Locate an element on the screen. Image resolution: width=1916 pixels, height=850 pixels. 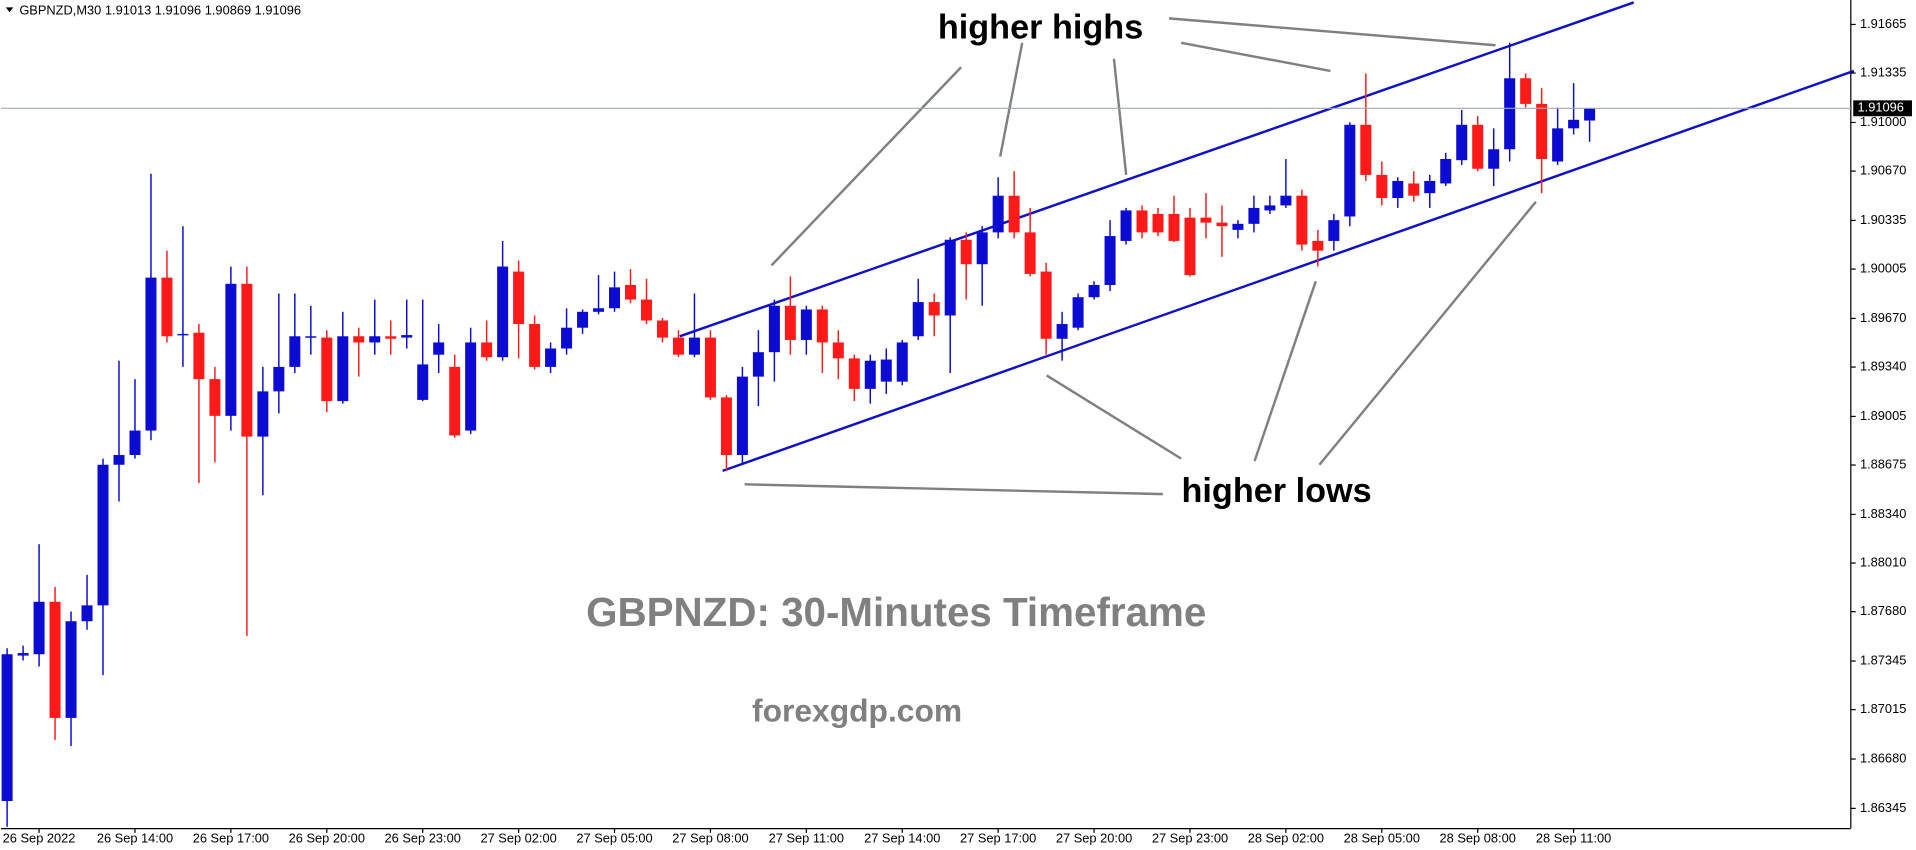
y-tick-label: 1.89670 is located at coordinates (1883, 317).